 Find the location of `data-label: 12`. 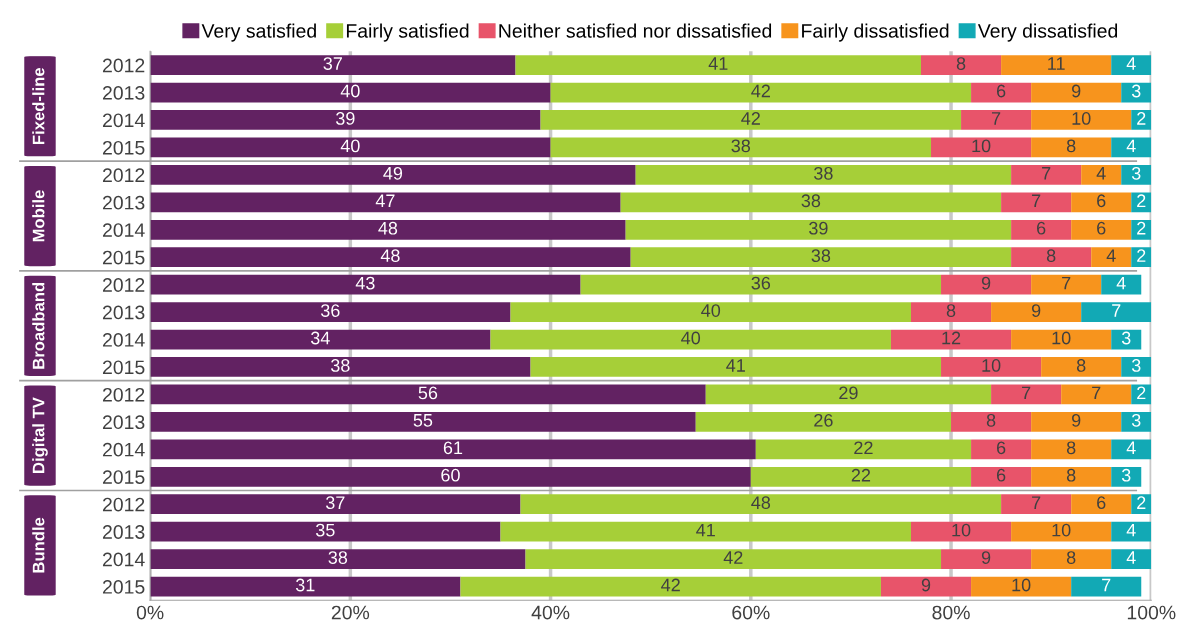

data-label: 12 is located at coordinates (951, 338).